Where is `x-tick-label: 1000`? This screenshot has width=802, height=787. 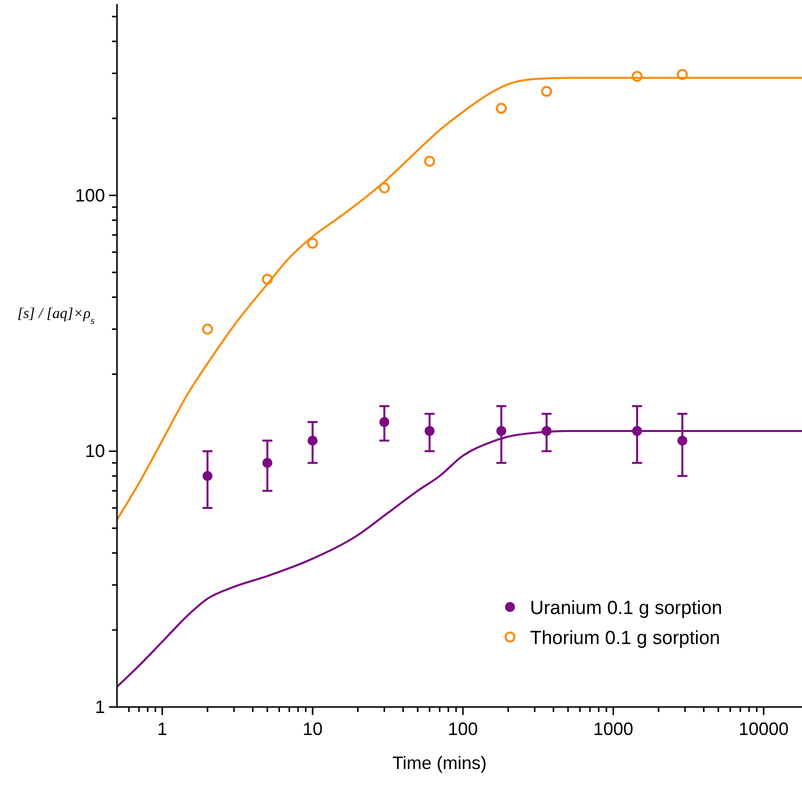 x-tick-label: 1000 is located at coordinates (613, 729).